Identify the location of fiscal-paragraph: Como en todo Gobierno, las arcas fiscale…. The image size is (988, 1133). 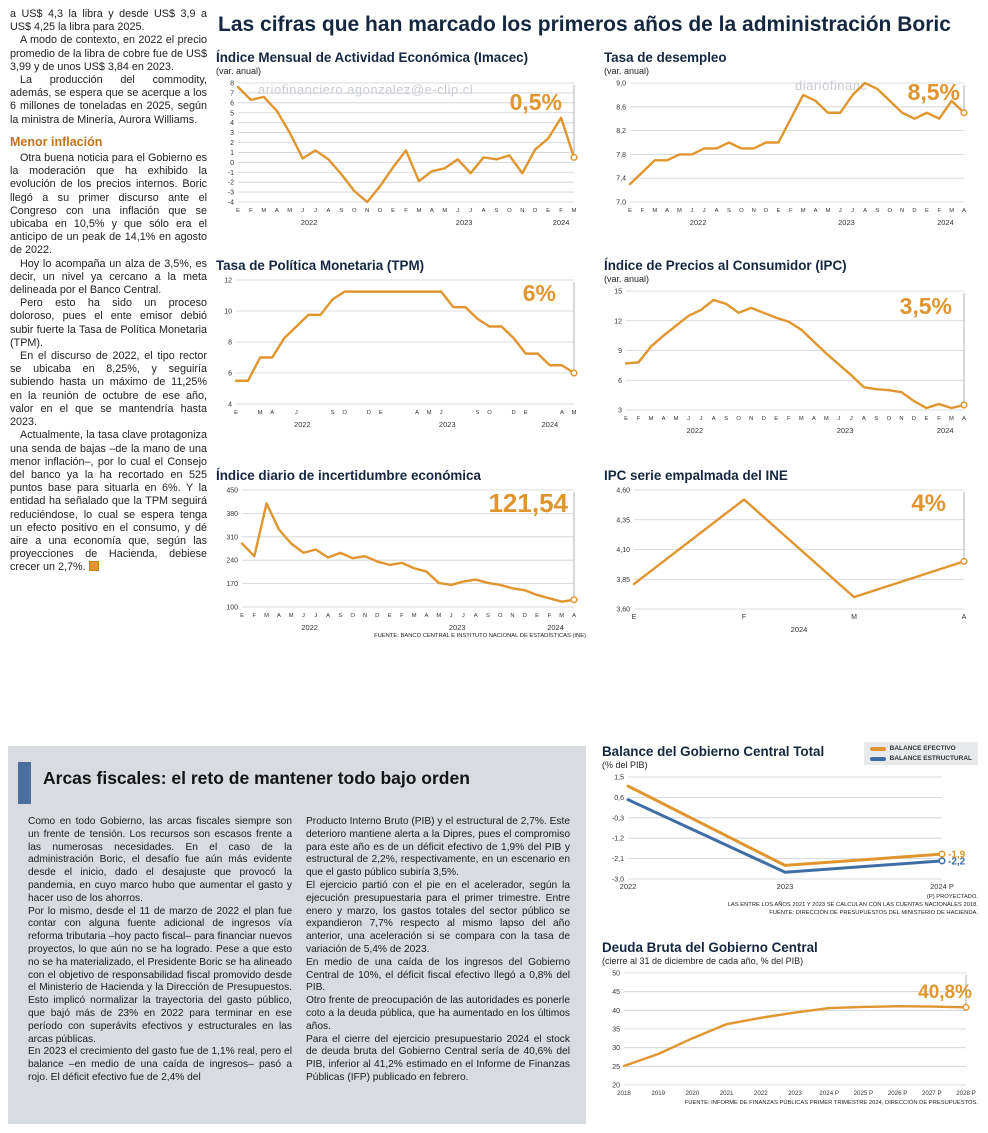
(160, 860).